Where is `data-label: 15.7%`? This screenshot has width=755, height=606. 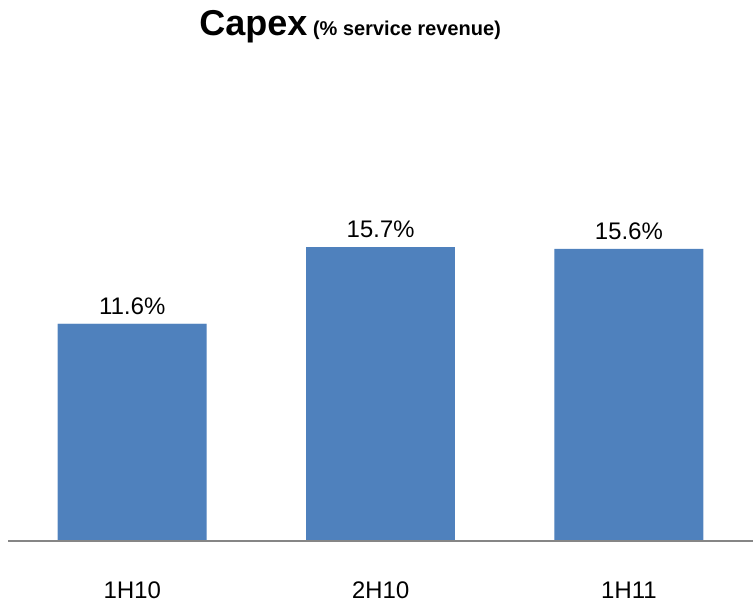
data-label: 15.7% is located at coordinates (380, 229).